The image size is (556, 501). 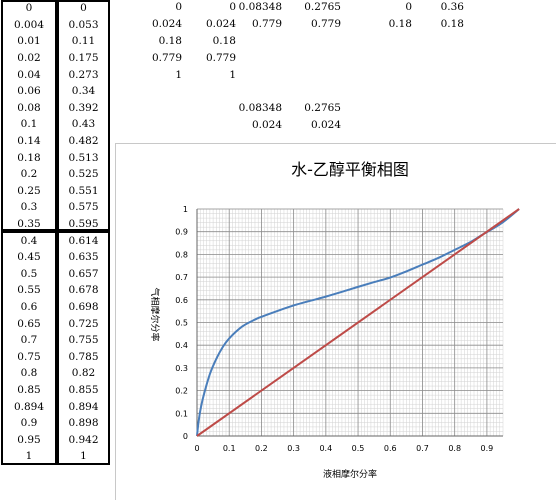 What do you see at coordinates (29, 323) in the screenshot?
I see `liquid-fraction-cell: 0.65` at bounding box center [29, 323].